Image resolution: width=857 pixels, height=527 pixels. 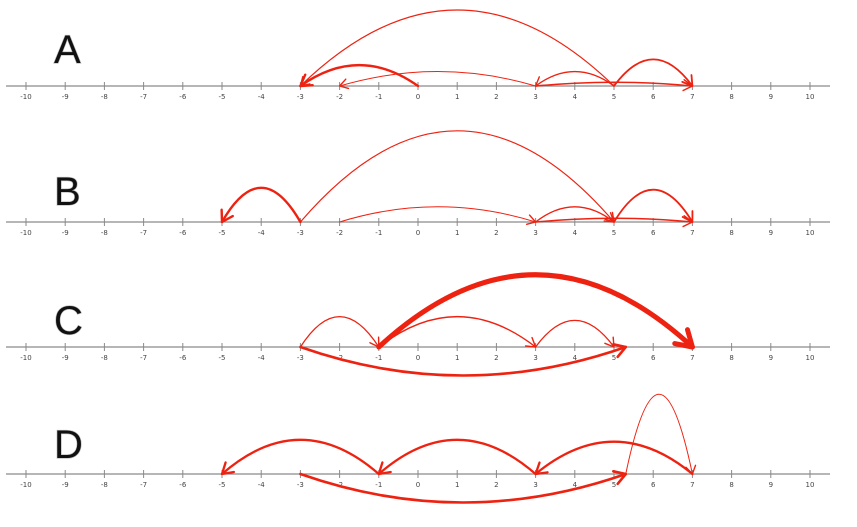 What do you see at coordinates (68, 321) in the screenshot?
I see `panel-c-label: C` at bounding box center [68, 321].